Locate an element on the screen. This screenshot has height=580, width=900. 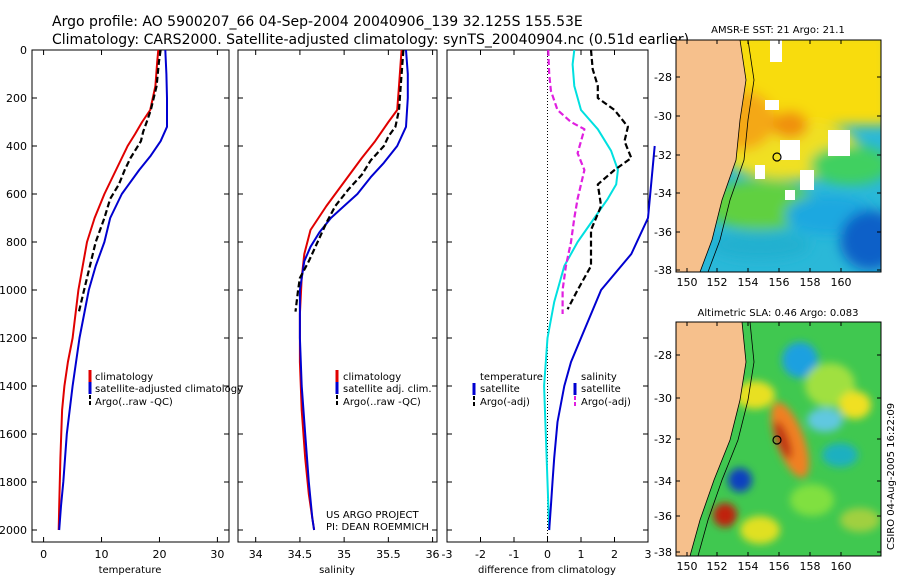
legend-sal-climatology: climatology is located at coordinates (372, 377).